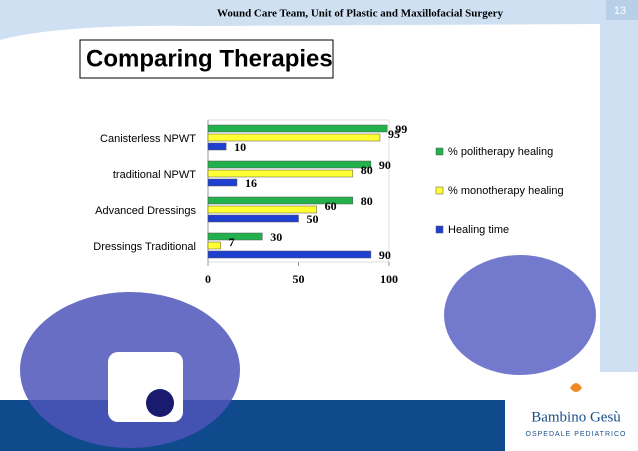 This screenshot has height=451, width=638. I want to click on page-number-box, so click(622, 10).